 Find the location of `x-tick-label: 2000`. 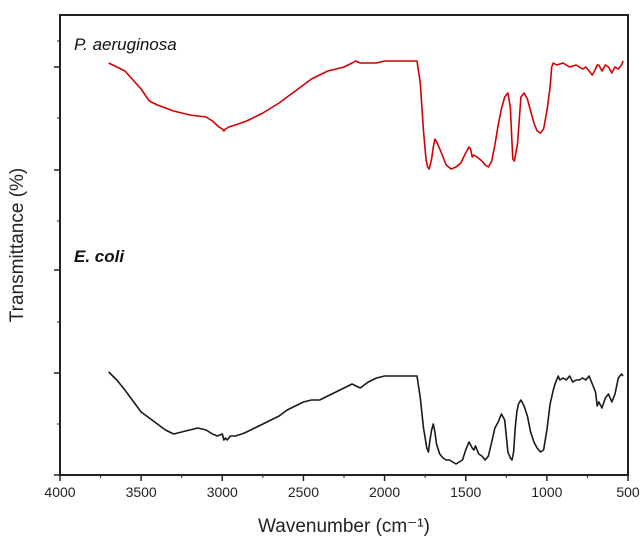

x-tick-label: 2000 is located at coordinates (384, 492).